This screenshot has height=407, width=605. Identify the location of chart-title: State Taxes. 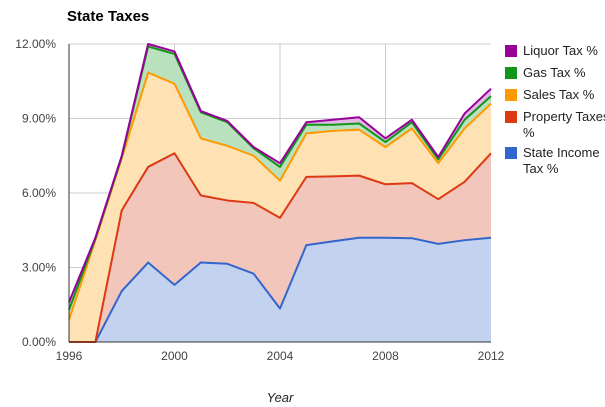
(108, 16).